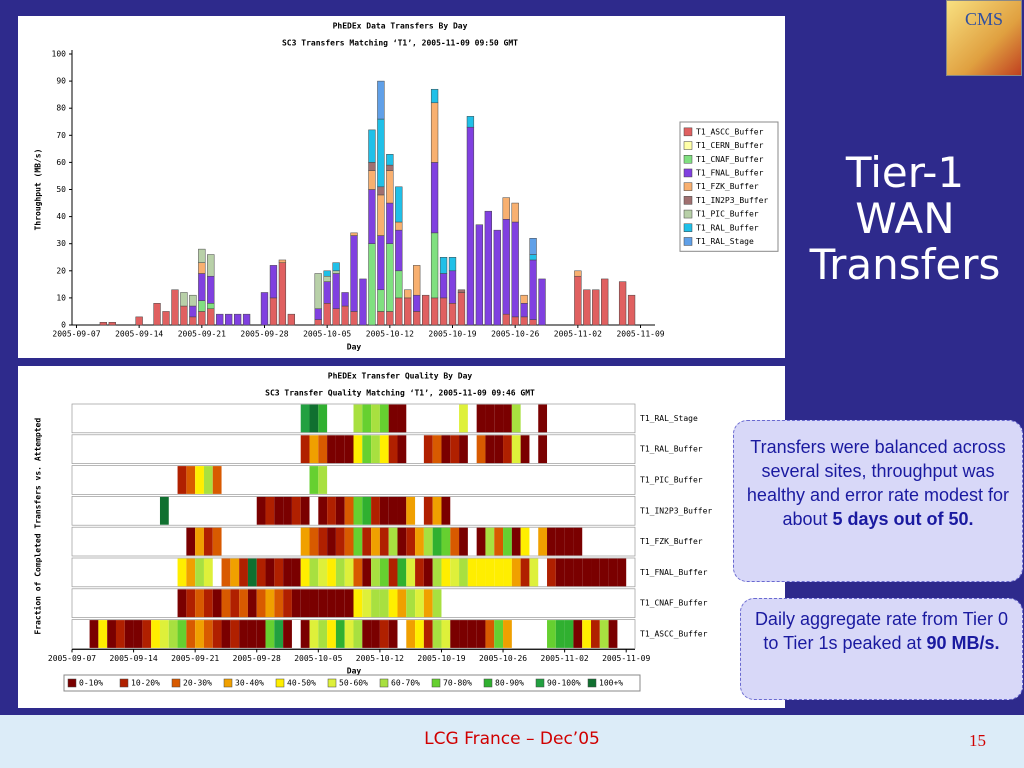  I want to click on legend-box, so click(729, 186).